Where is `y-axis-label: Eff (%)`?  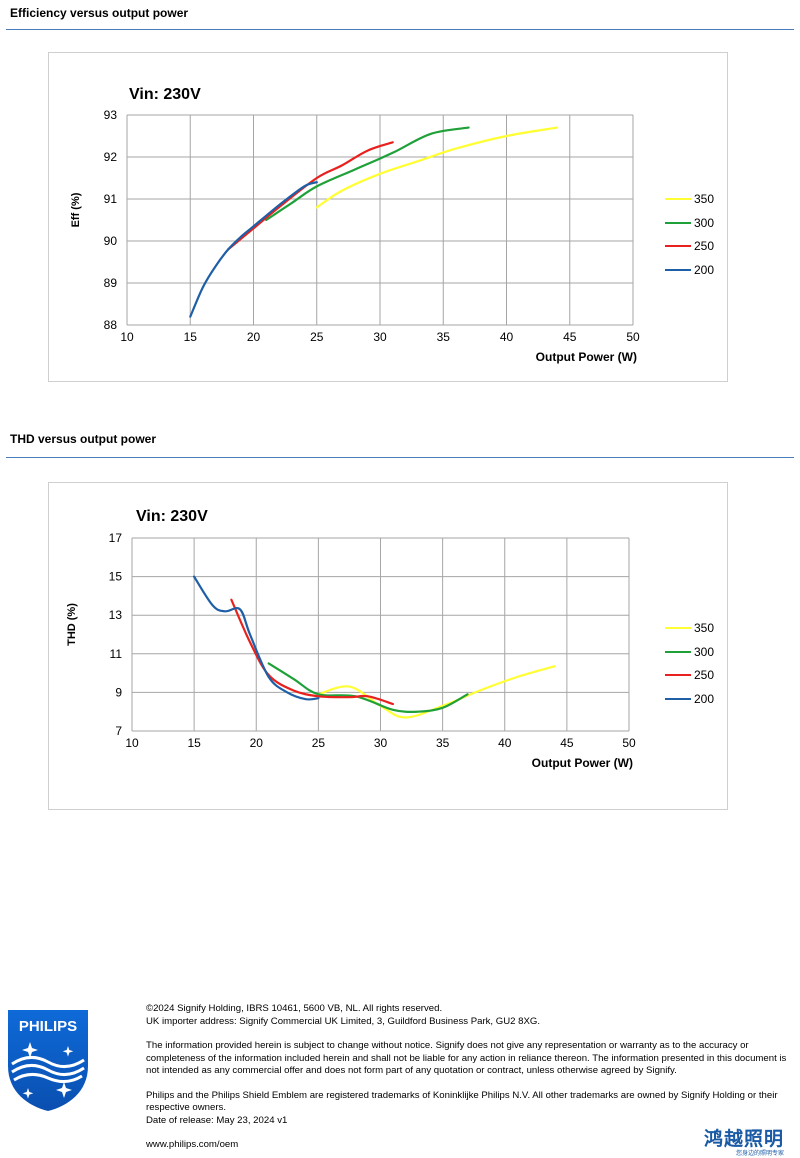
y-axis-label: Eff (%) is located at coordinates (76, 209).